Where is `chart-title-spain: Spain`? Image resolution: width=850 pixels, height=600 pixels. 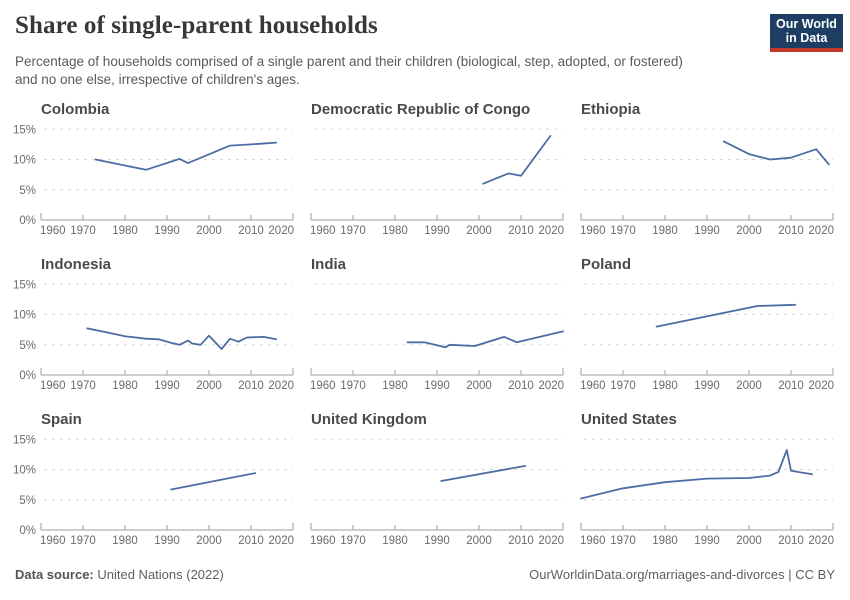
chart-title-spain: Spain is located at coordinates (61, 419).